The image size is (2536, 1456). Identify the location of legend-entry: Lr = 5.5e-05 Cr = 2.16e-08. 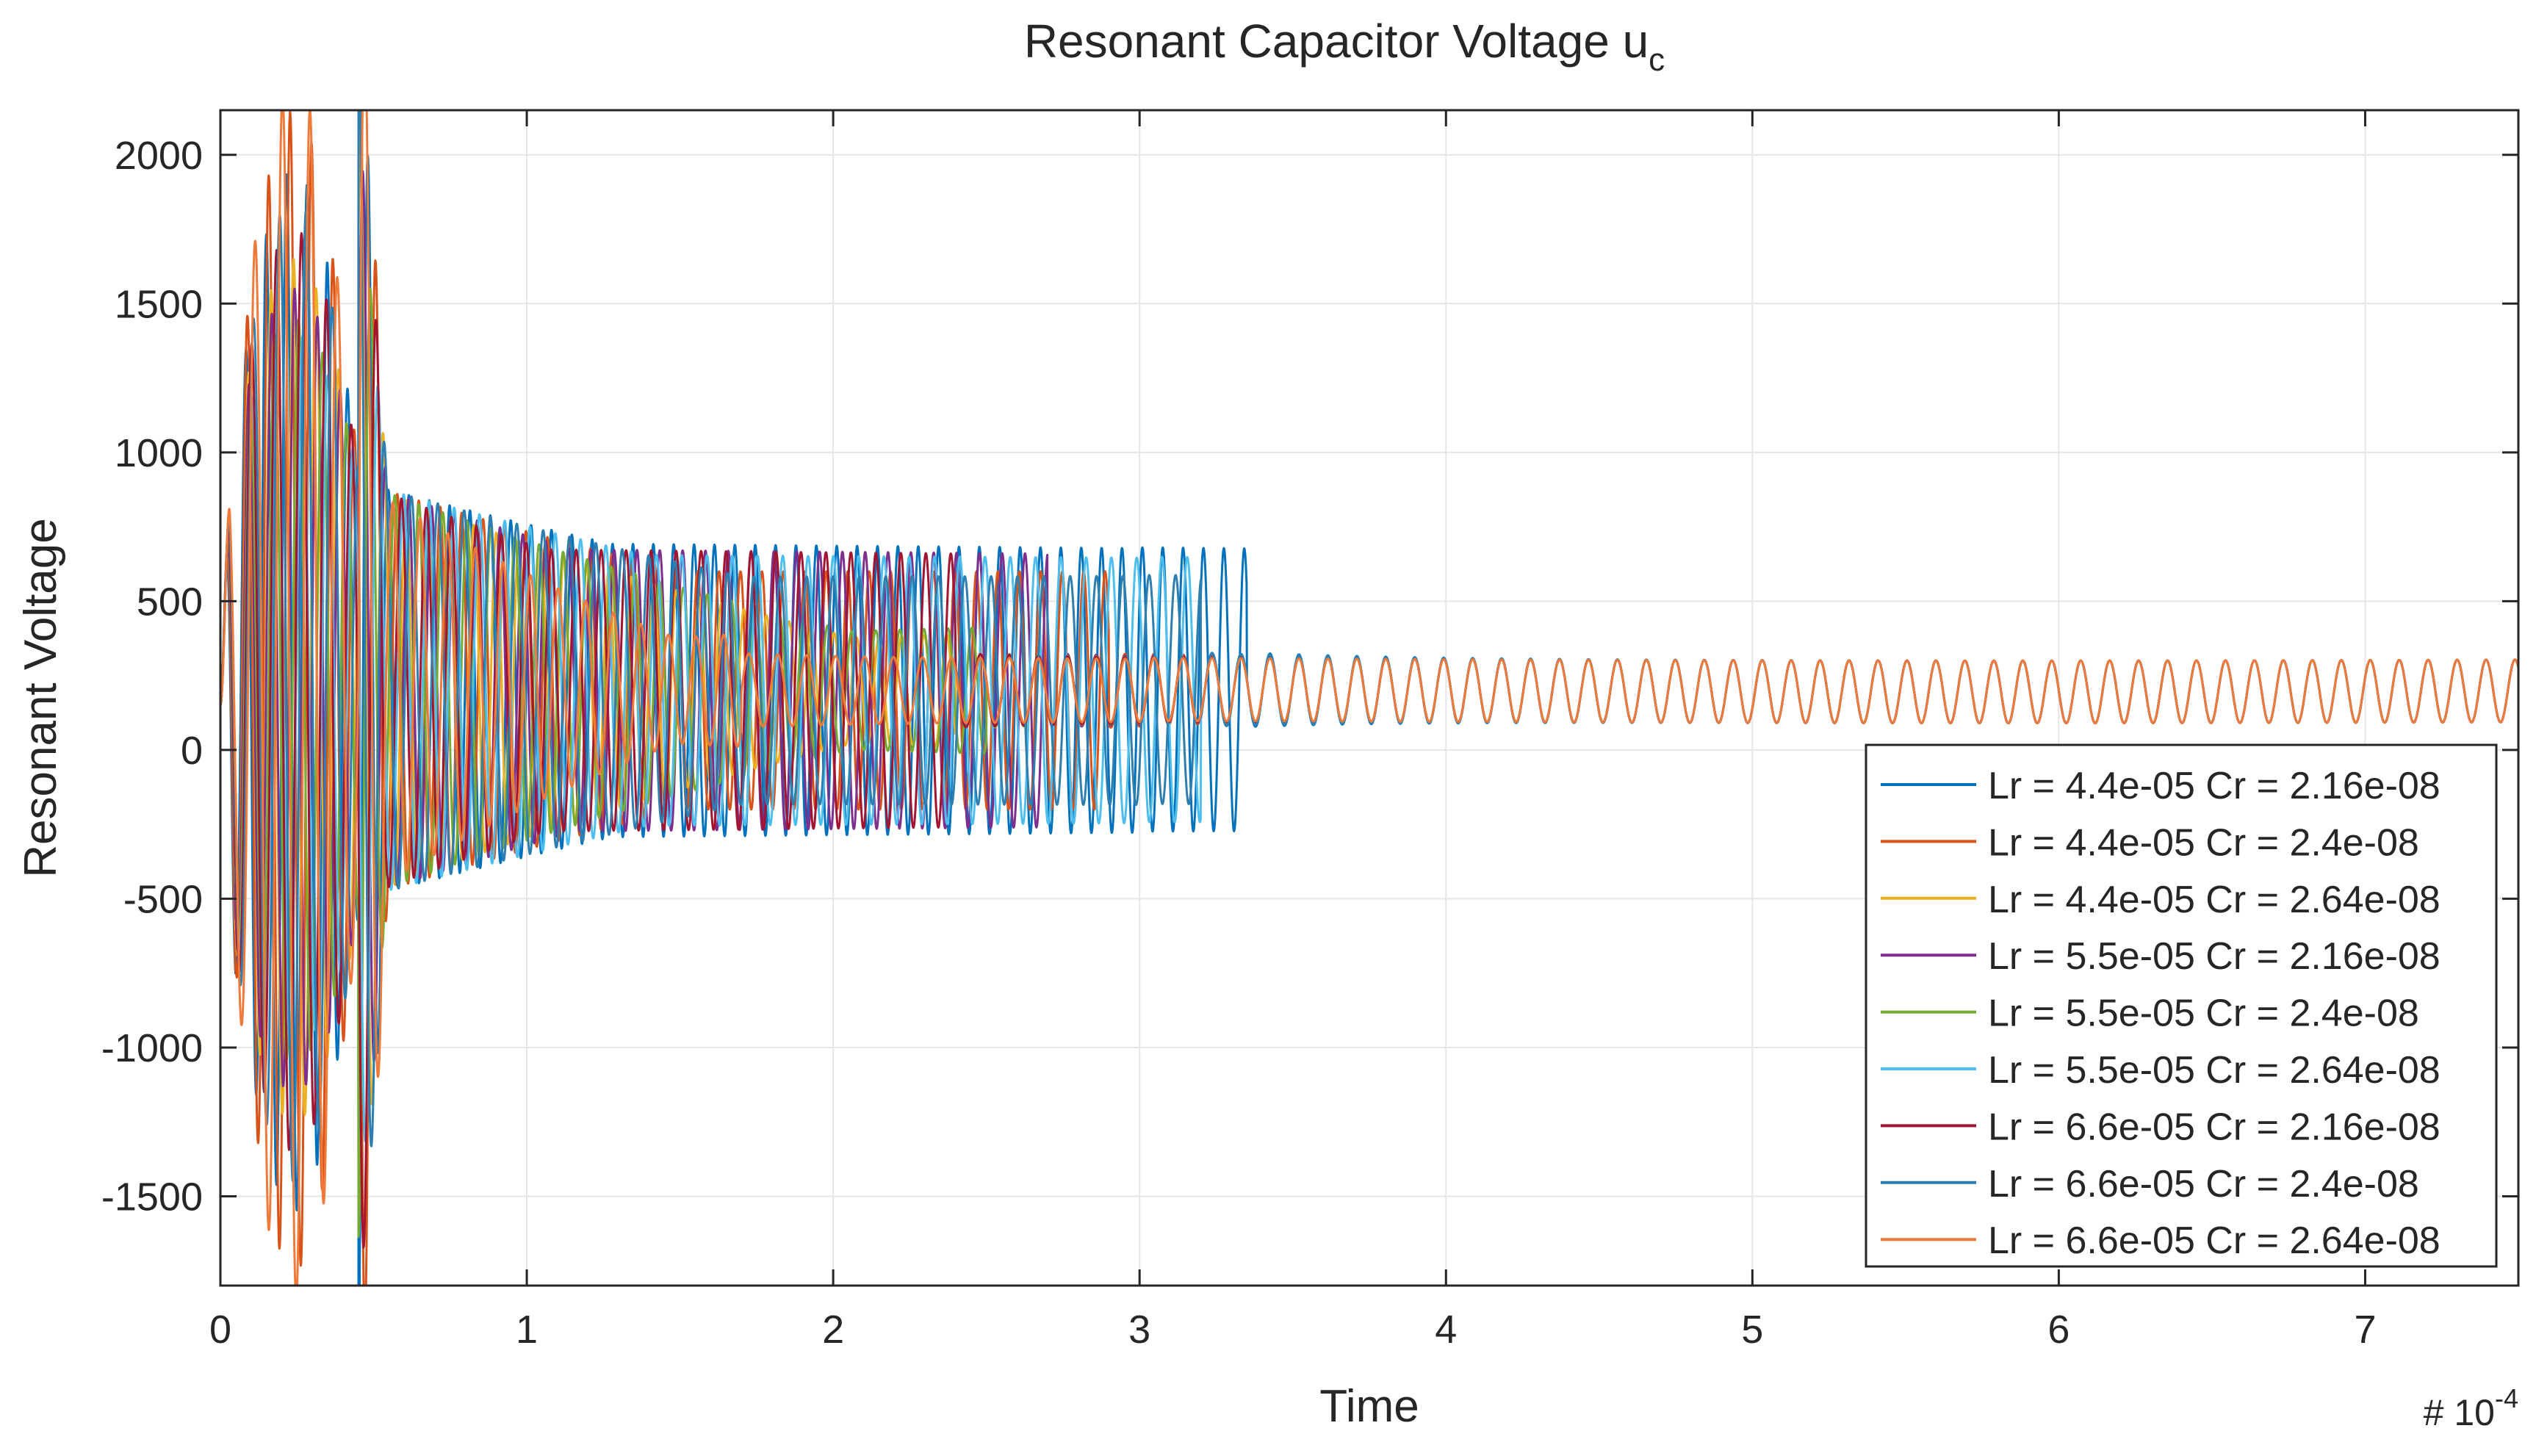
(2214, 956).